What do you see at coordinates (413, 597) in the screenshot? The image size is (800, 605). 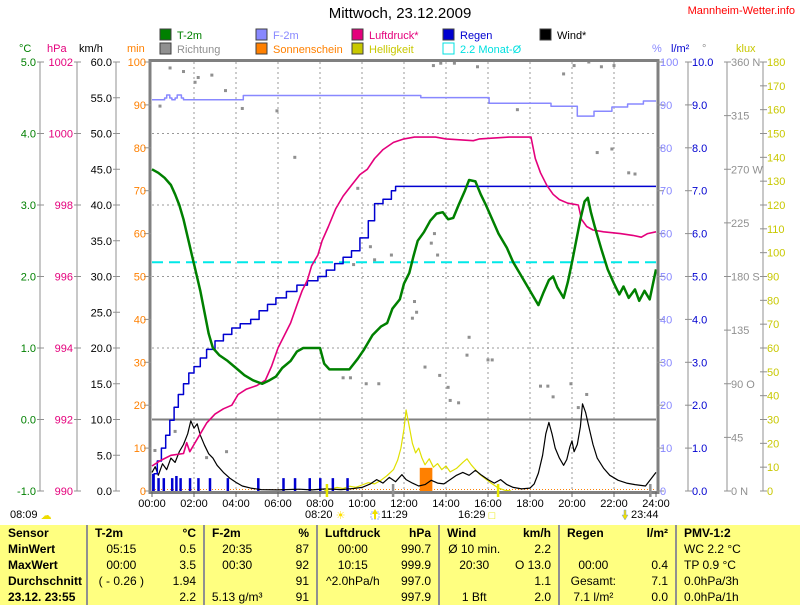 I see `cell-value: 997.9` at bounding box center [413, 597].